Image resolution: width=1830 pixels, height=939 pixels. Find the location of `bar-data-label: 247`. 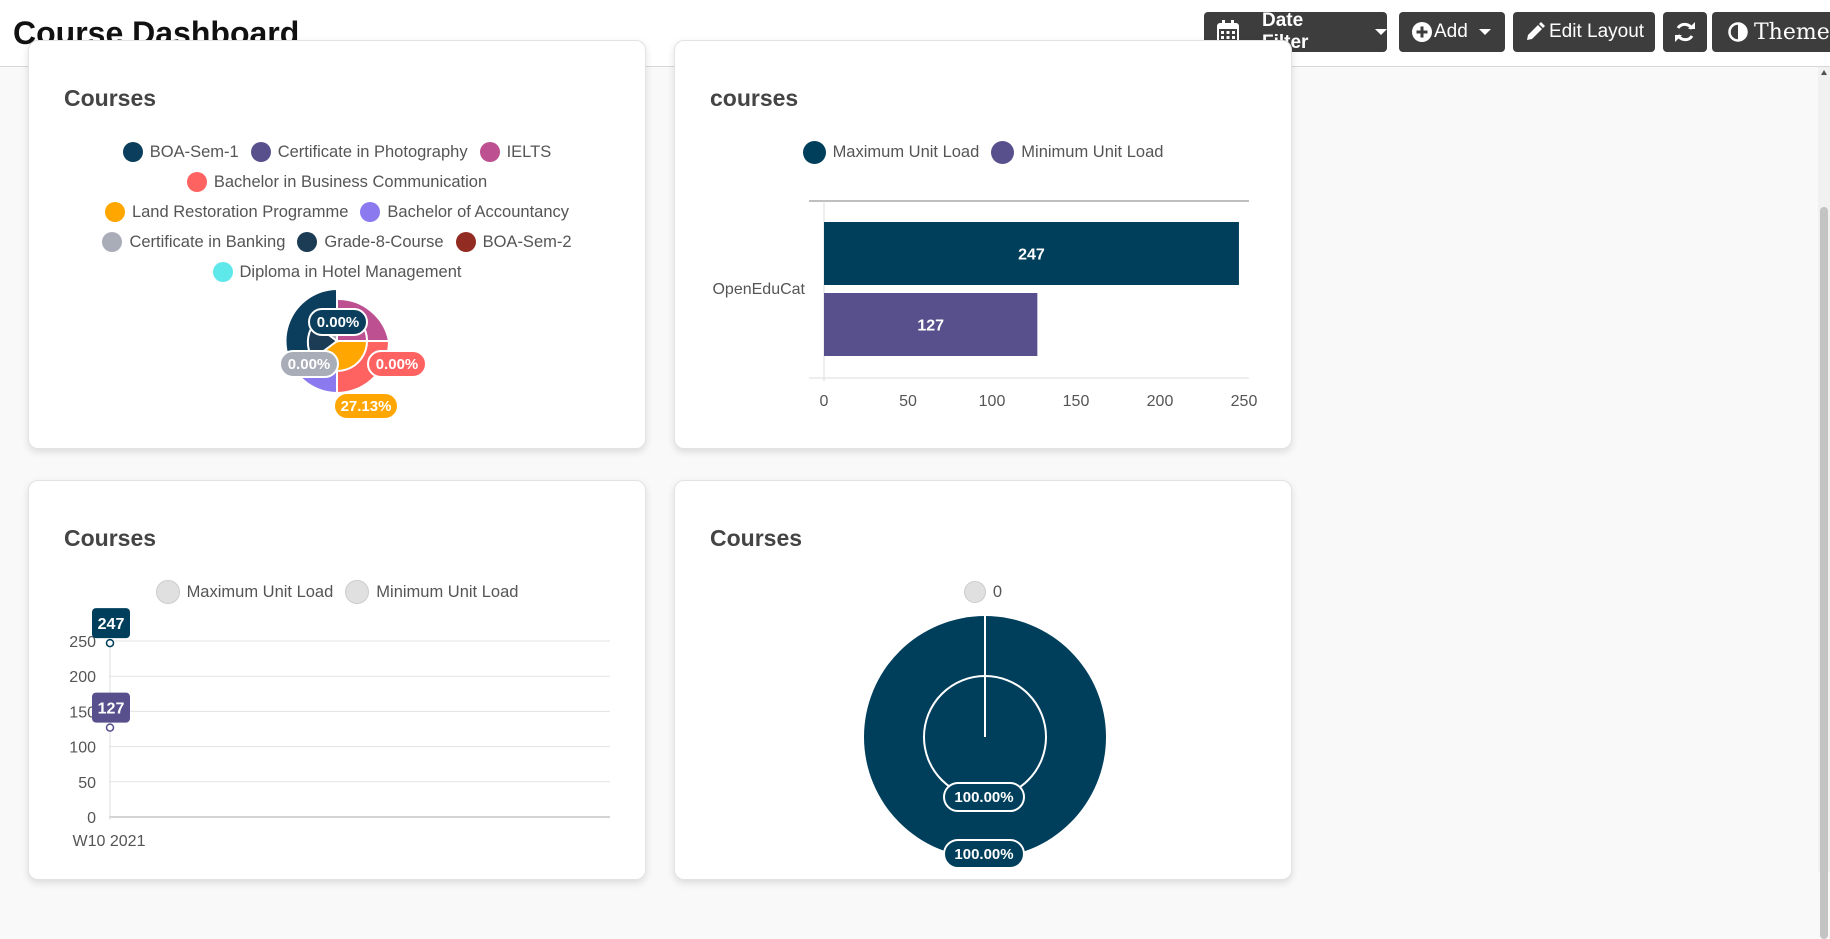

bar-data-label: 247 is located at coordinates (1031, 255).